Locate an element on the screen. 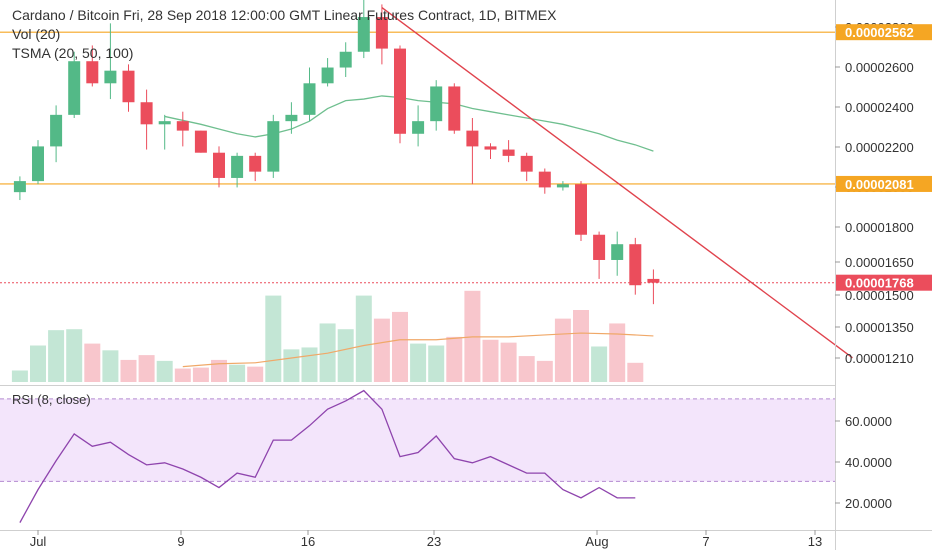 The height and width of the screenshot is (550, 932). price-tick-label: 0.00001210 is located at coordinates (879, 358).